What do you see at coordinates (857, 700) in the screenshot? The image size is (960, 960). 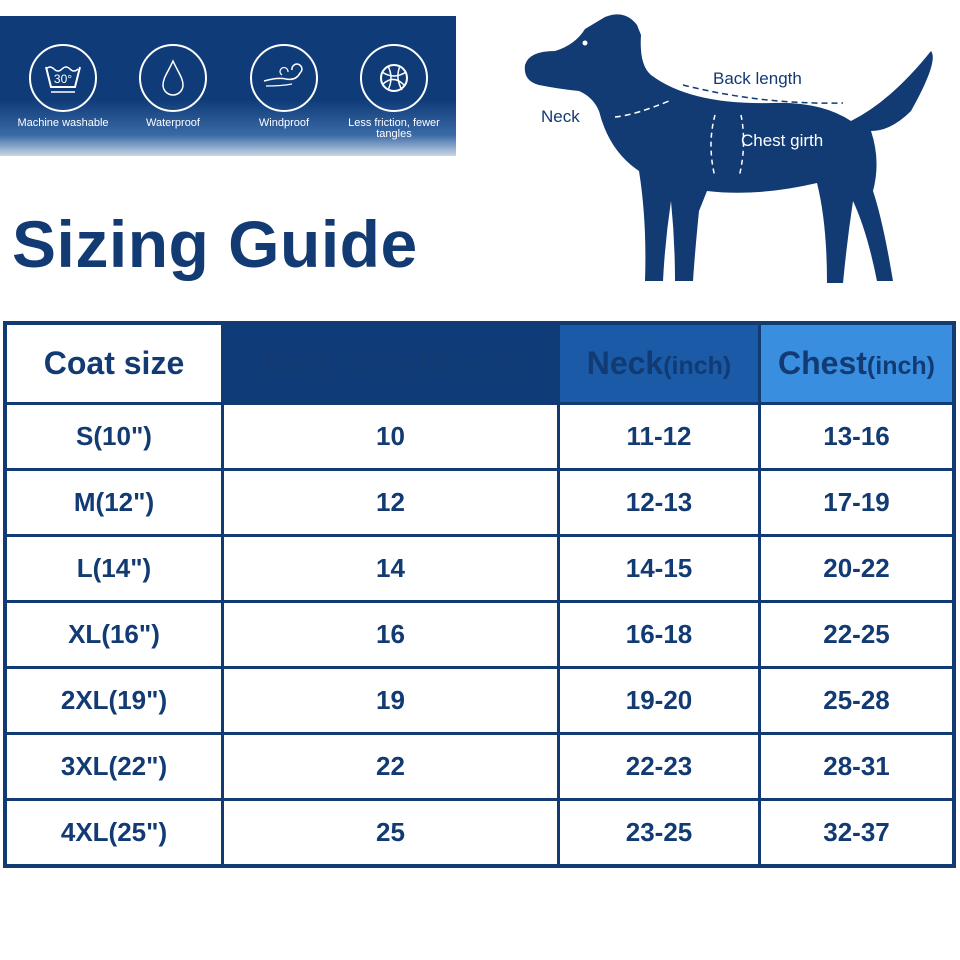 I see `chest-cell: 25-28` at bounding box center [857, 700].